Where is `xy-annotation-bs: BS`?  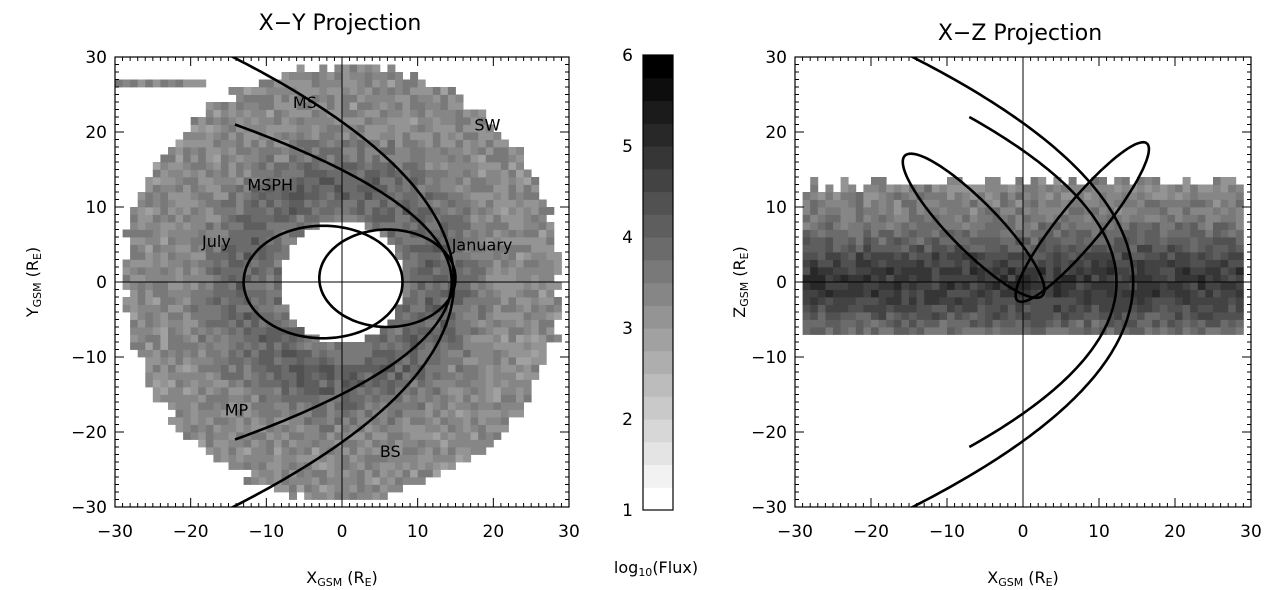 xy-annotation-bs: BS is located at coordinates (390, 451).